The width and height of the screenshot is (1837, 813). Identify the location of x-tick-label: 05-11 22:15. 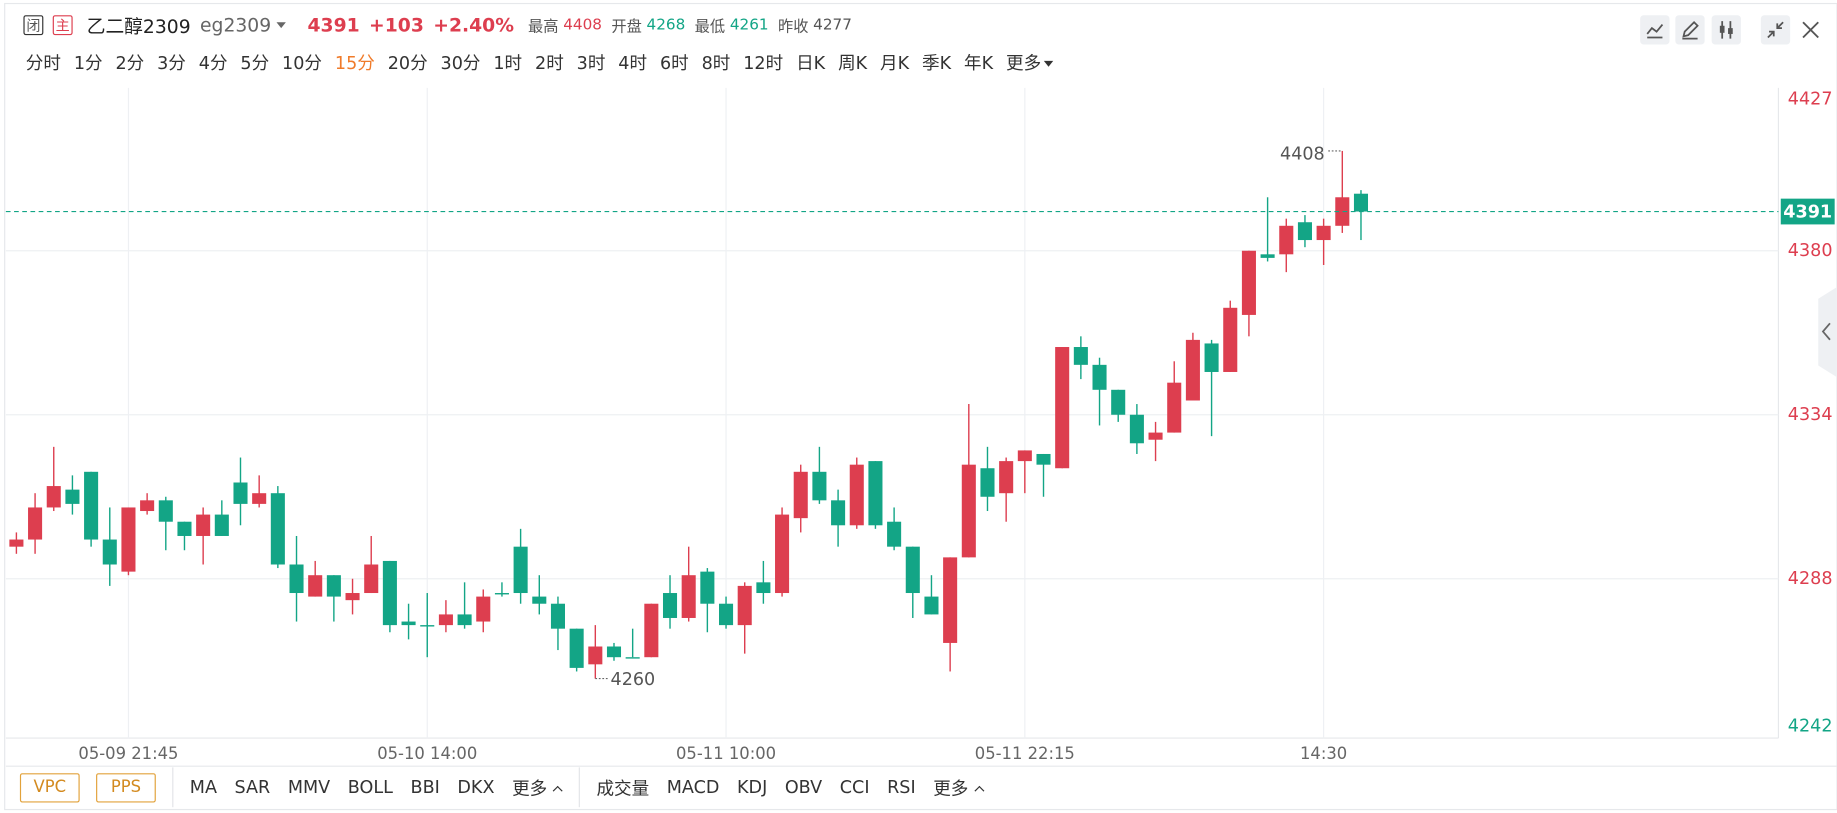
(1025, 753).